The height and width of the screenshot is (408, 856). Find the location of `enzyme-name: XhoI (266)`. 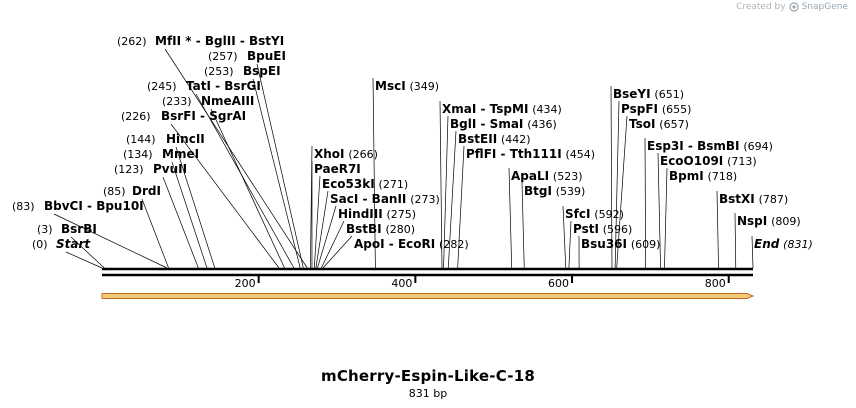

enzyme-name: XhoI (266) is located at coordinates (346, 154).